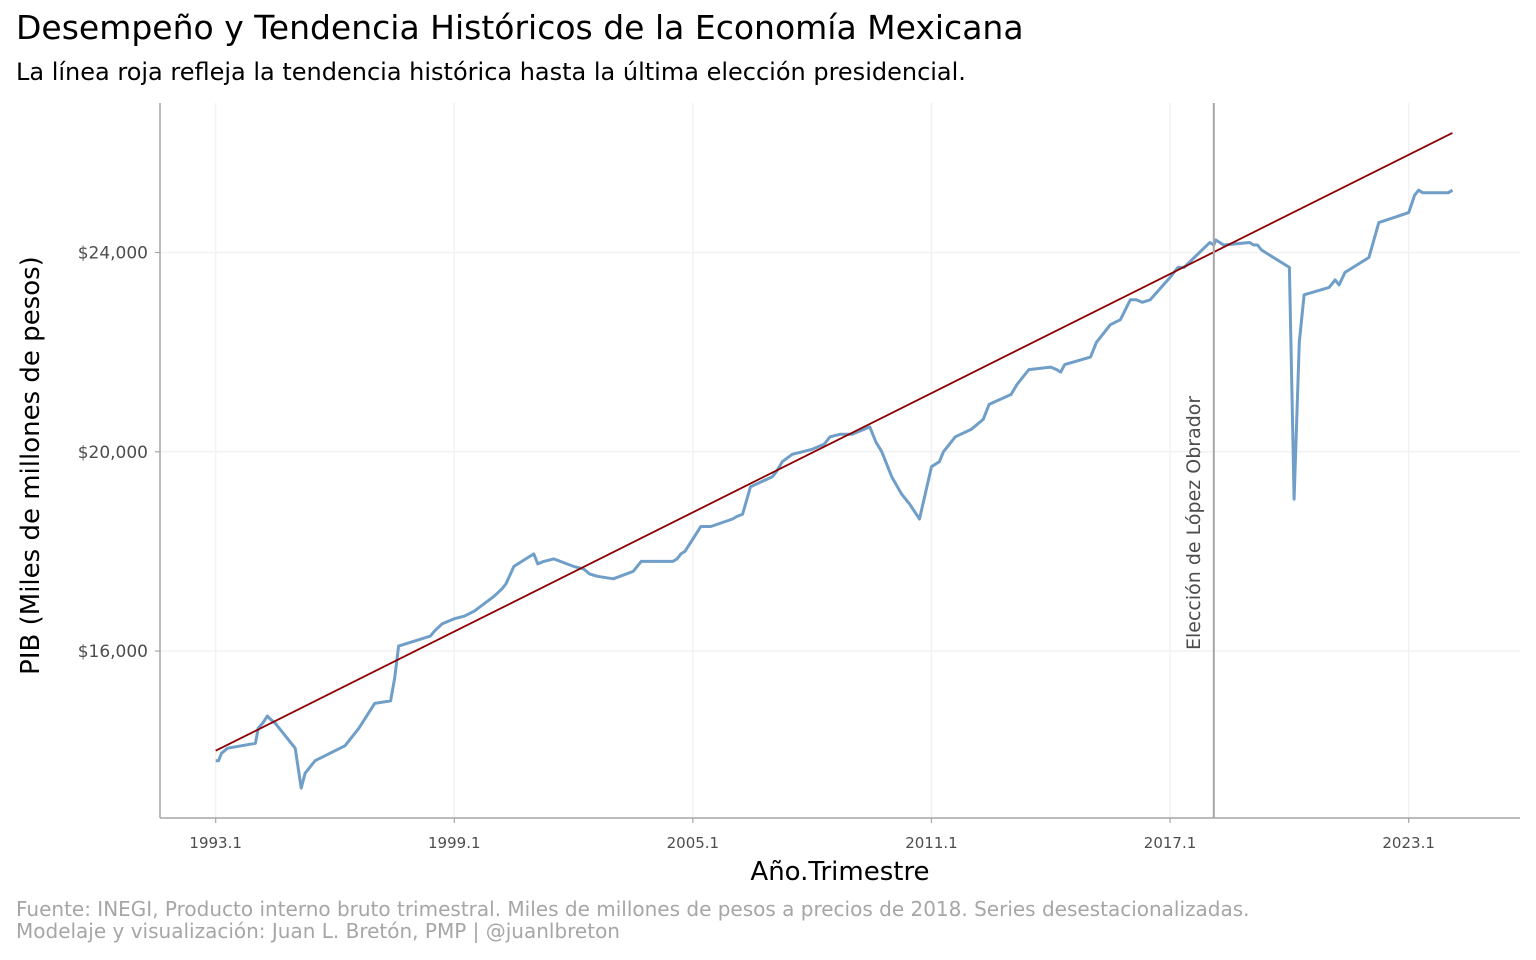  I want to click on y-tick-label: $16,000, so click(113, 652).